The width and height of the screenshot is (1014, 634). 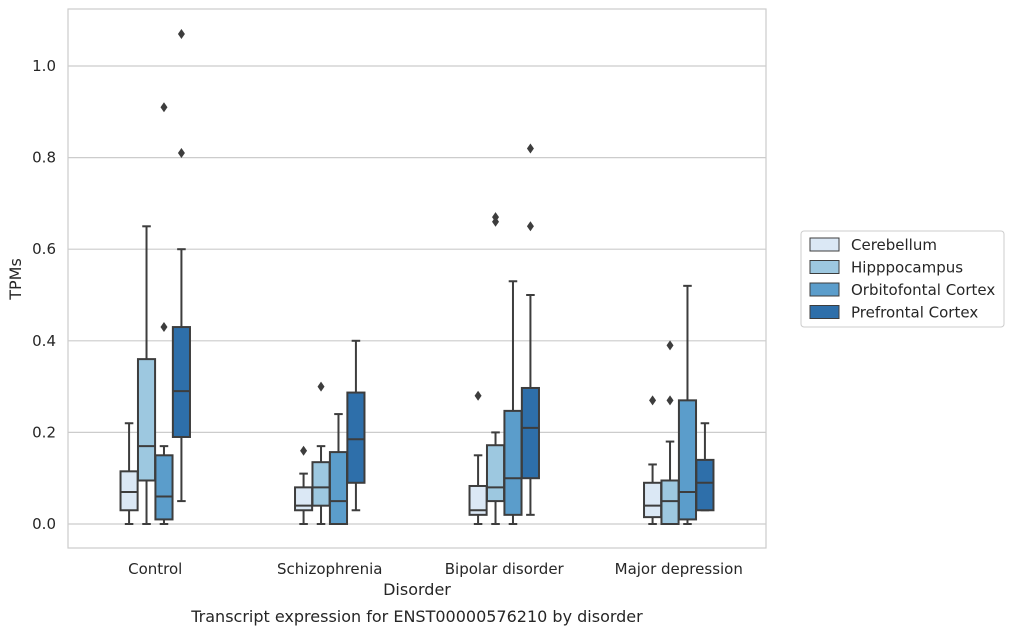 What do you see at coordinates (44, 158) in the screenshot?
I see `y-tick-label: 0.8` at bounding box center [44, 158].